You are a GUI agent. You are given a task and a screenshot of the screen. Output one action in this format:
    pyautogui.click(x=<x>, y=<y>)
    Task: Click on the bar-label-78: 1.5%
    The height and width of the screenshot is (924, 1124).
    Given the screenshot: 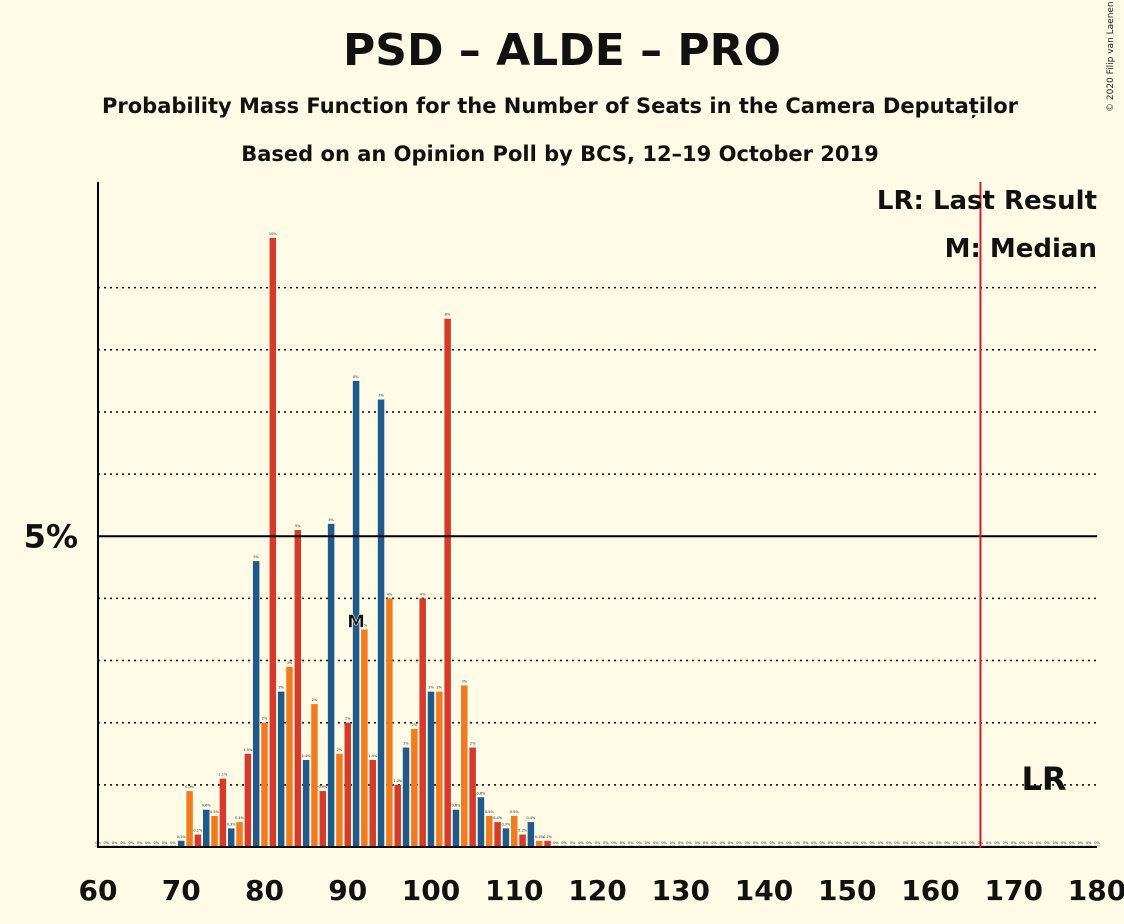 What is the action you would take?
    pyautogui.click(x=248, y=750)
    